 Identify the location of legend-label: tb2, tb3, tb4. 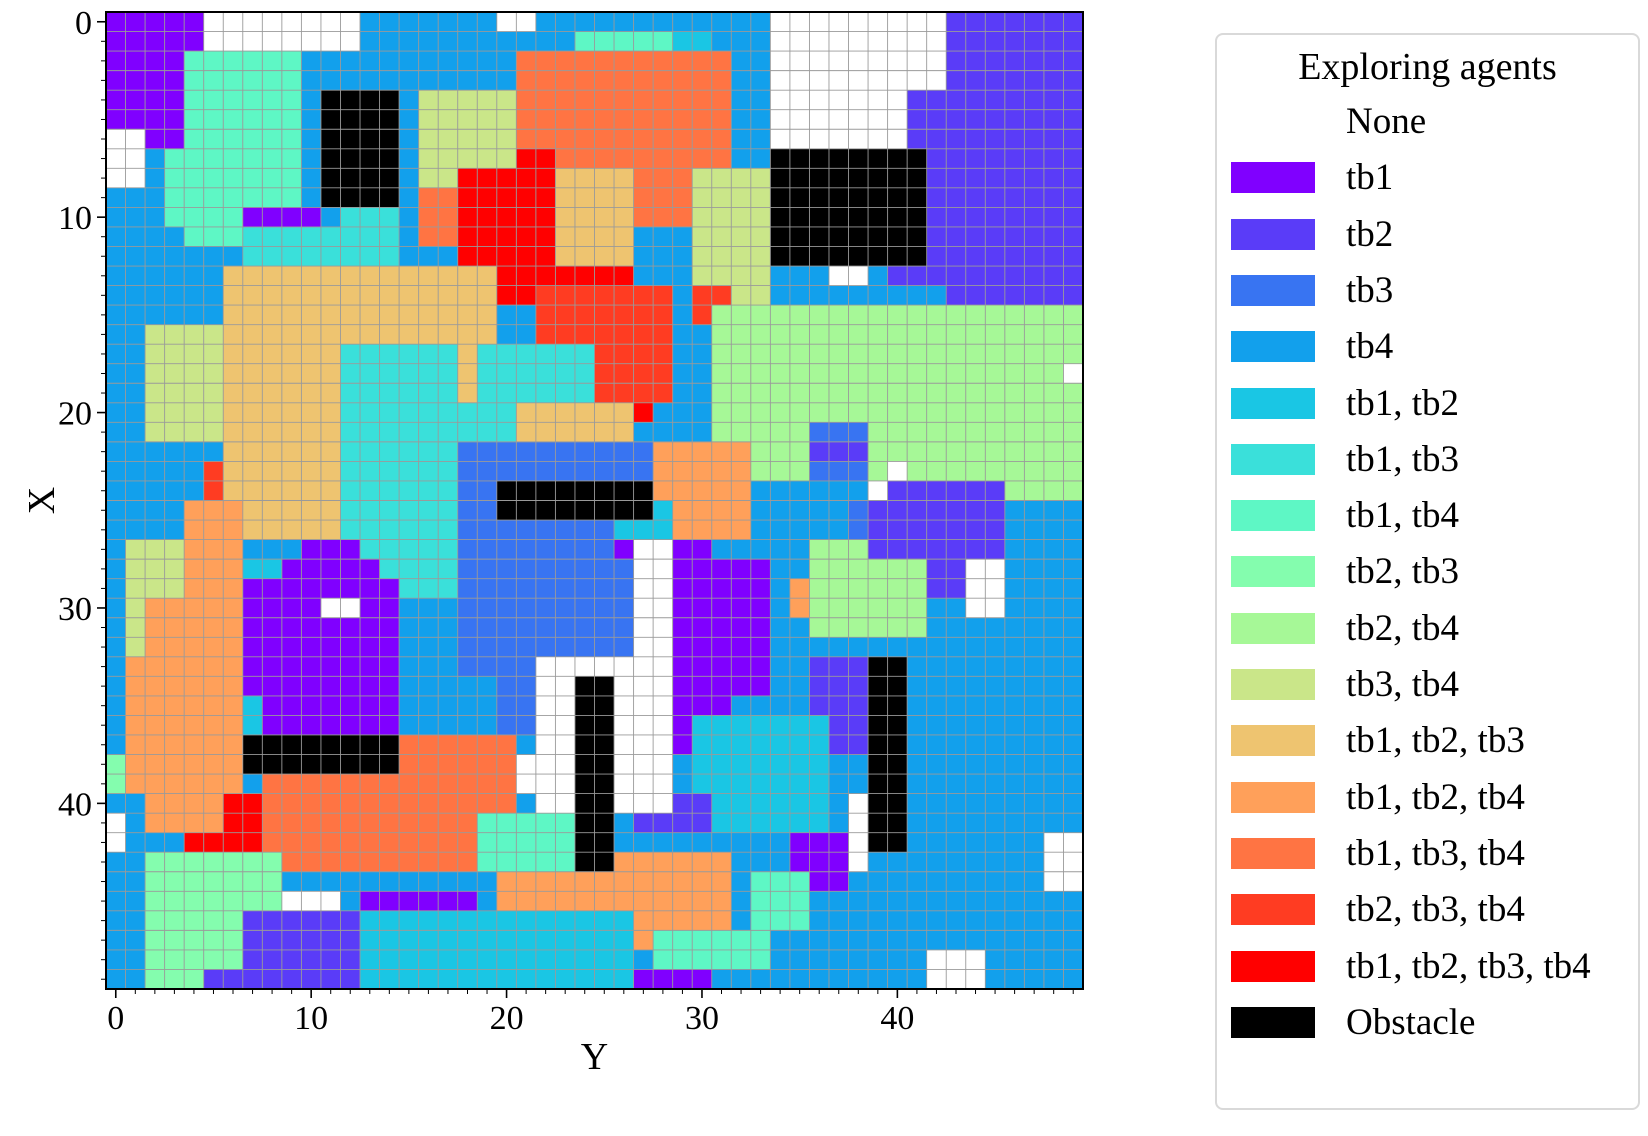
(1435, 910).